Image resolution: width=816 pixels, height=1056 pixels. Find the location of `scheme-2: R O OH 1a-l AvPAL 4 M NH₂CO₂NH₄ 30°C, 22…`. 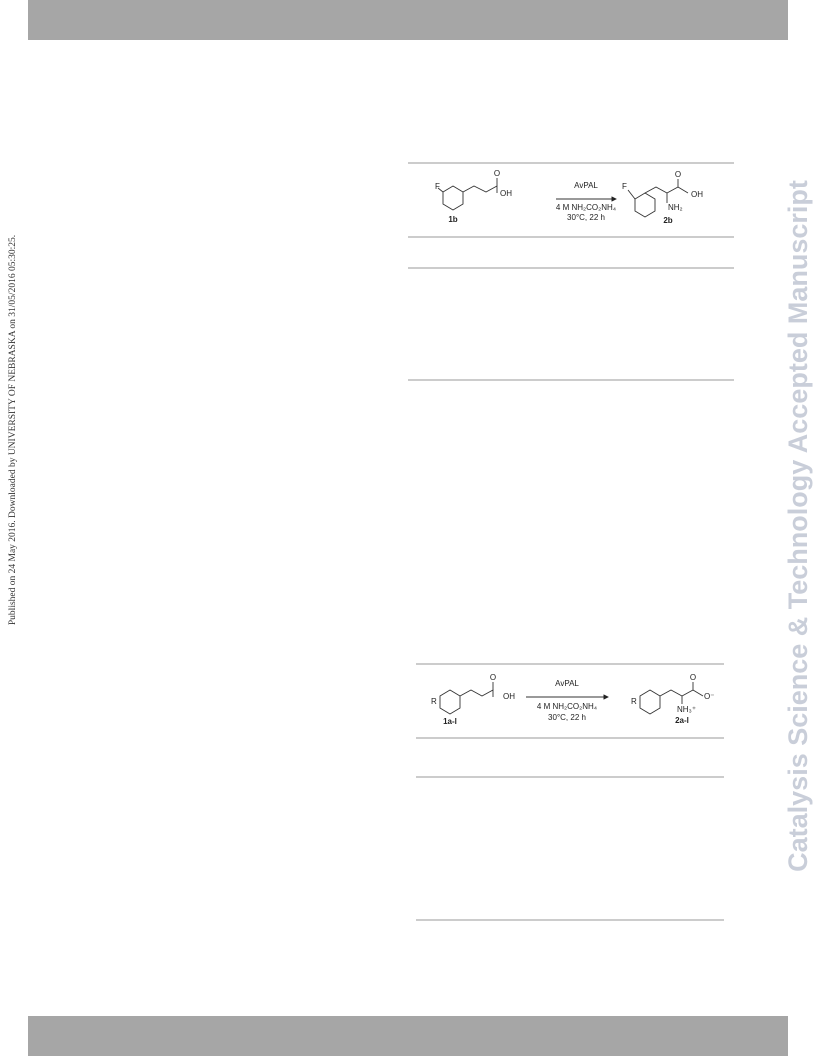

scheme-2: R O OH 1a-l AvPAL 4 M NH₂CO₂NH₄ 30°C, 22… is located at coordinates (572, 699).